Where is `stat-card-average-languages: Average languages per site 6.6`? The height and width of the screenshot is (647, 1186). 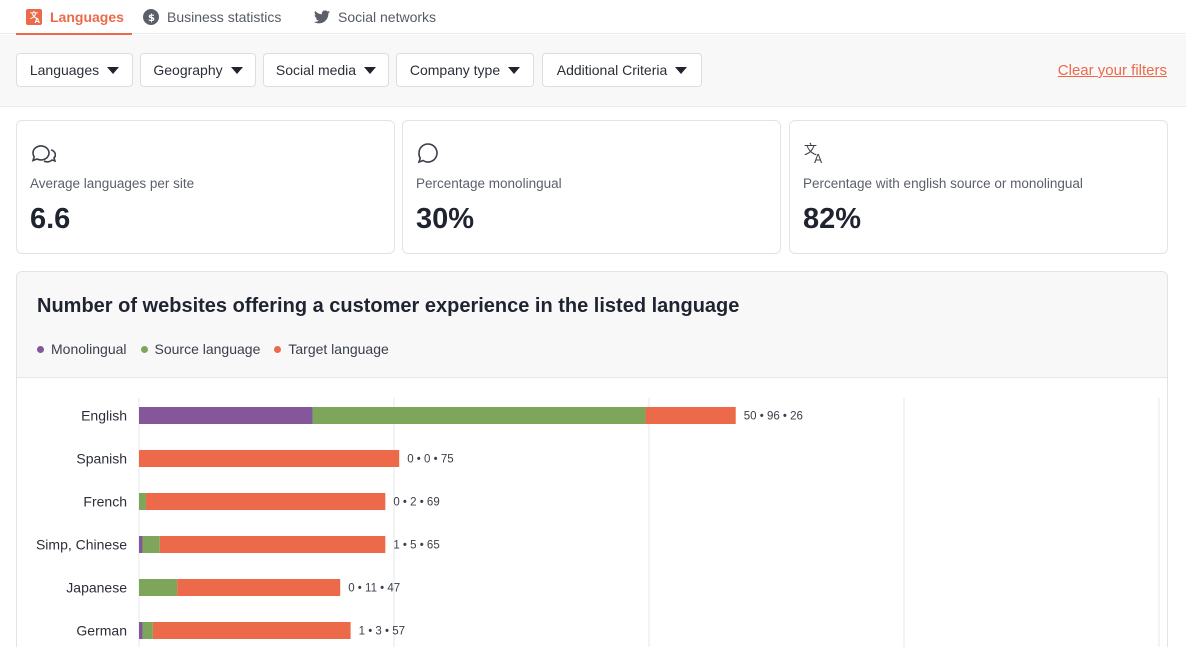
stat-card-average-languages: Average languages per site 6.6 is located at coordinates (205, 187).